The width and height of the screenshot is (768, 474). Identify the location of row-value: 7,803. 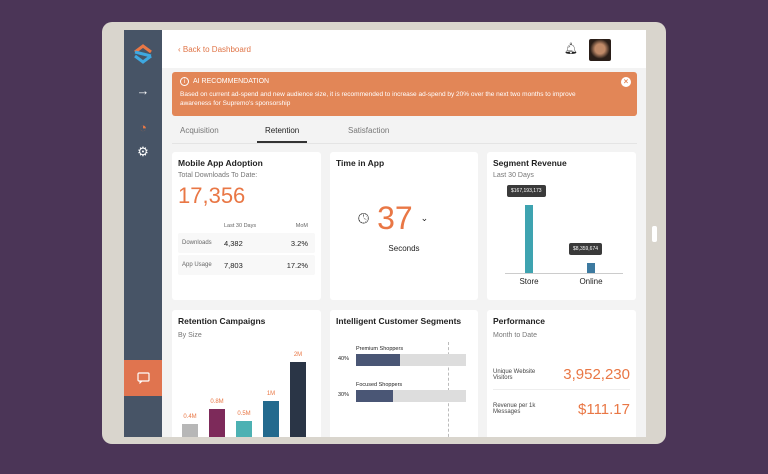
(233, 265).